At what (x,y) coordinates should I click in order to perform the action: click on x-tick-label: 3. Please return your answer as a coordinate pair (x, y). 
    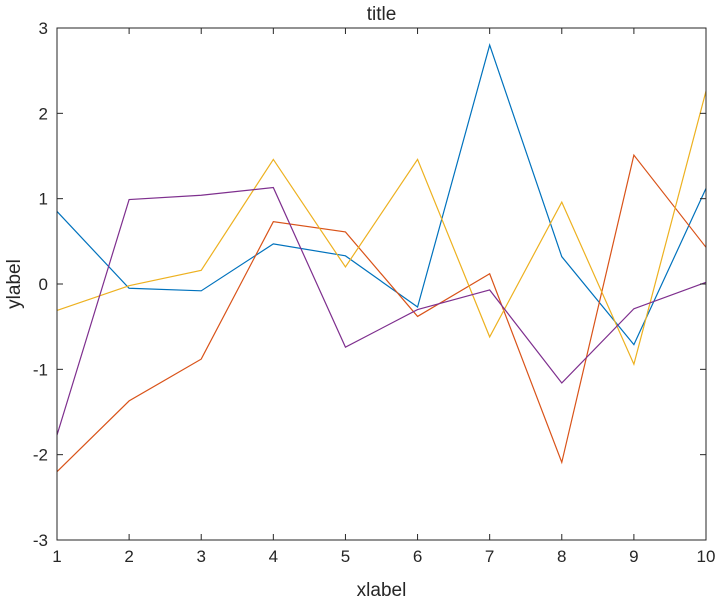
    Looking at the image, I should click on (200, 556).